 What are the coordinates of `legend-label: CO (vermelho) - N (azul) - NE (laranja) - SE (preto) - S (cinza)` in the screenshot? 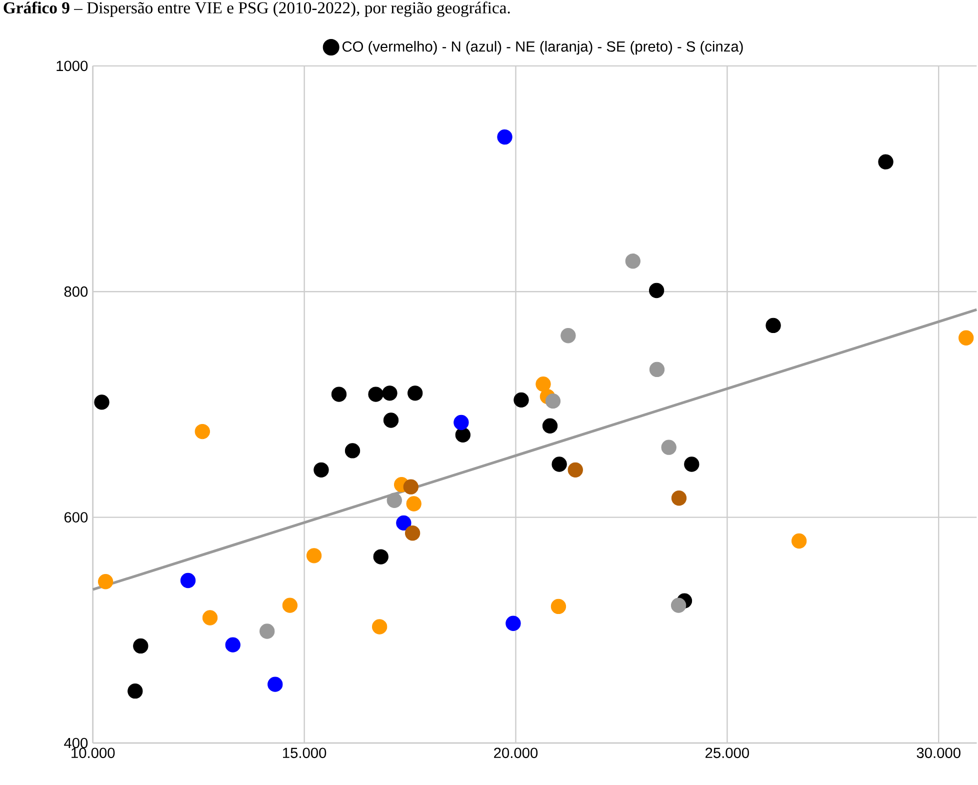 It's located at (542, 47).